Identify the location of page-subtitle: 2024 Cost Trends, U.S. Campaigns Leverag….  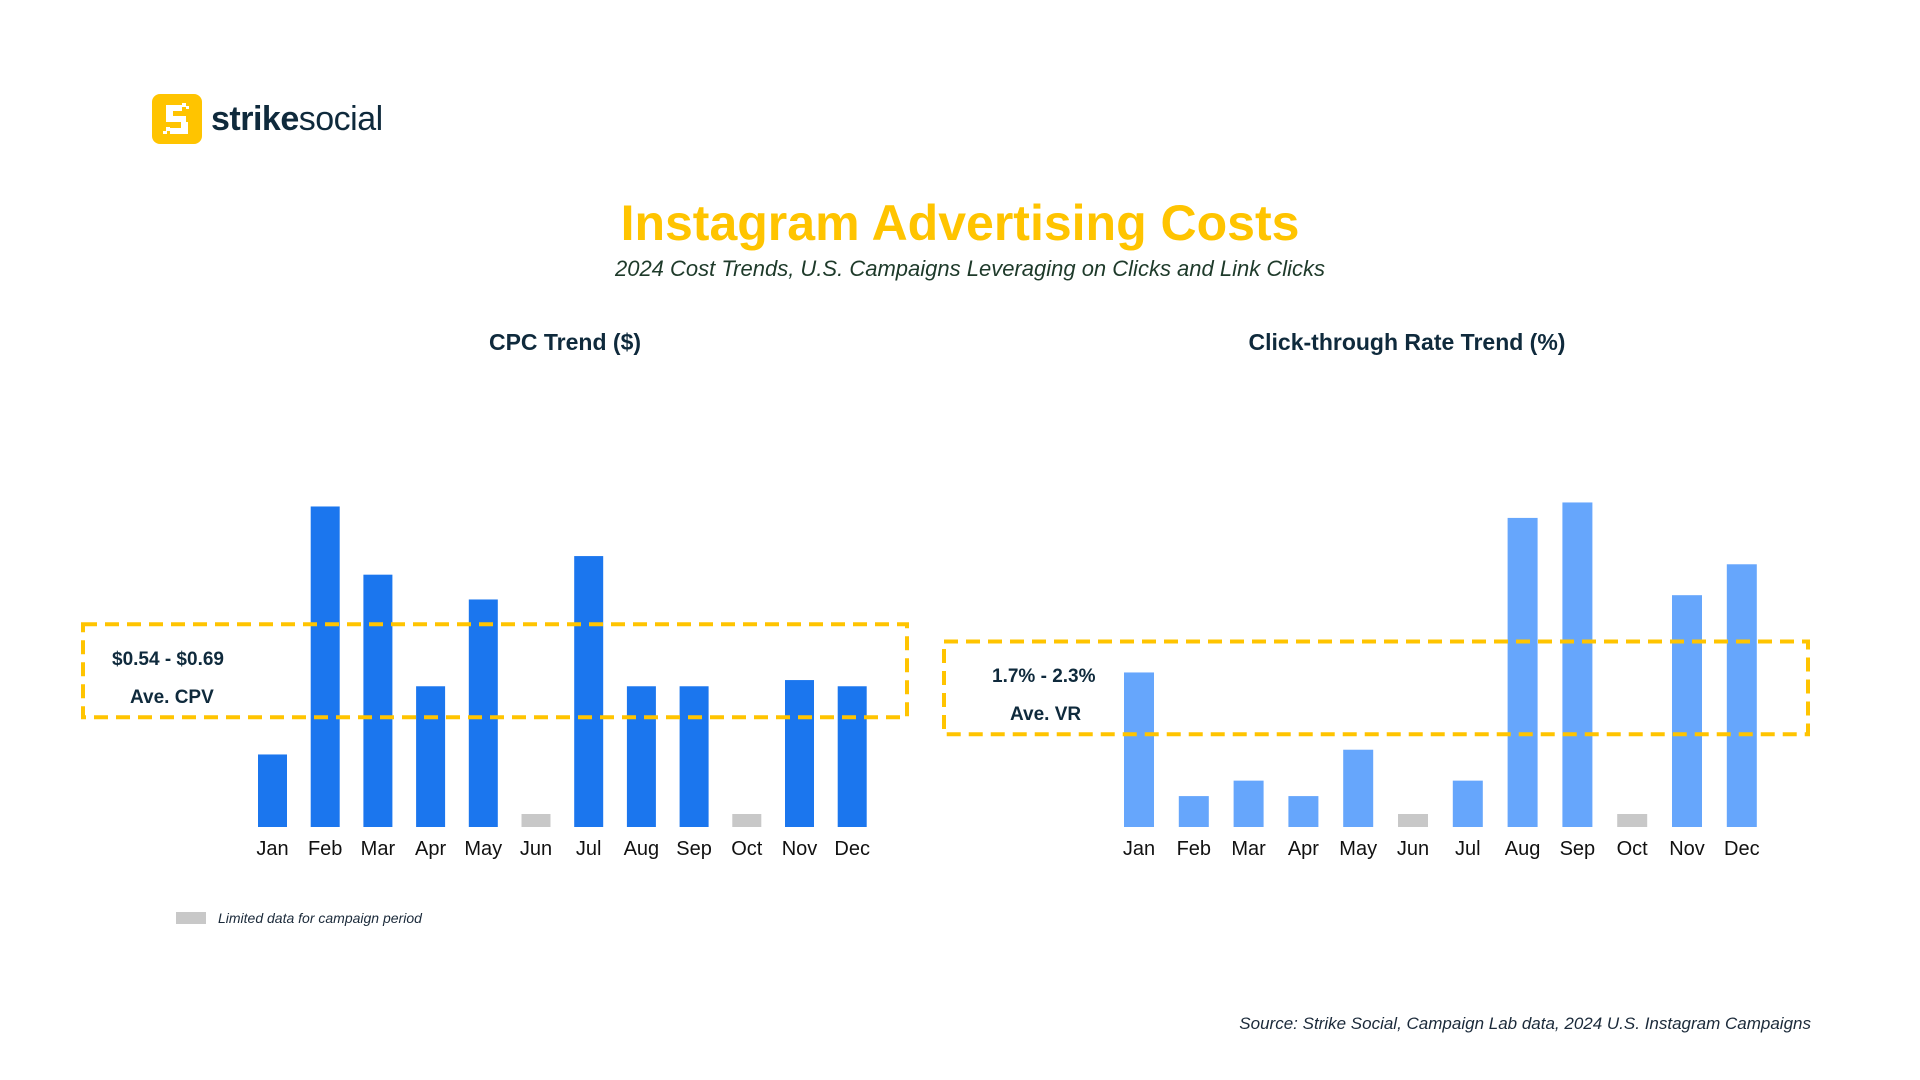
(970, 268).